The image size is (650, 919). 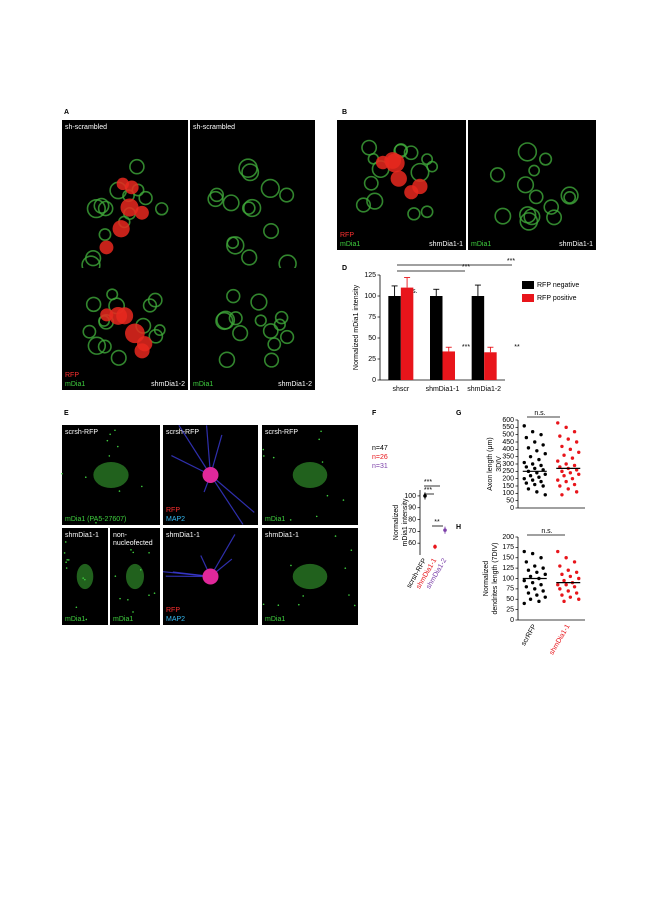 I want to click on image-caption: scrsh-RFP, so click(x=281, y=432).